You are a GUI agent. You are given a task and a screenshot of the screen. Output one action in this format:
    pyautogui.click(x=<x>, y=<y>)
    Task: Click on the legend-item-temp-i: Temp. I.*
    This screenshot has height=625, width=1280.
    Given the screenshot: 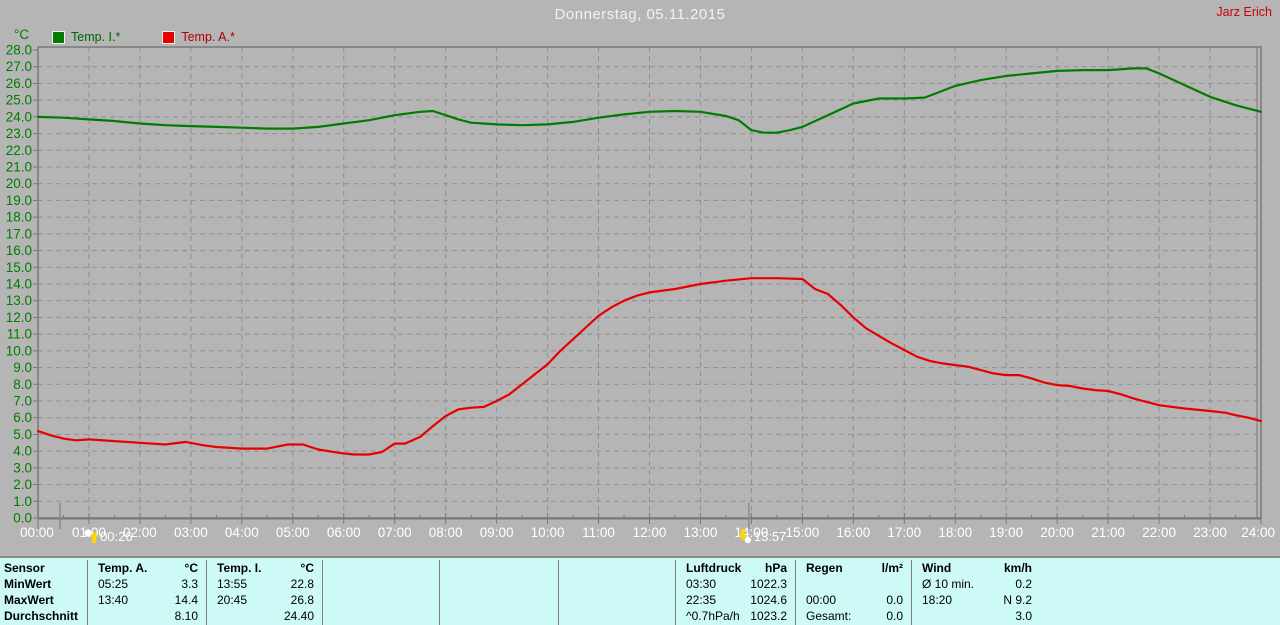 What is the action you would take?
    pyautogui.click(x=86, y=37)
    